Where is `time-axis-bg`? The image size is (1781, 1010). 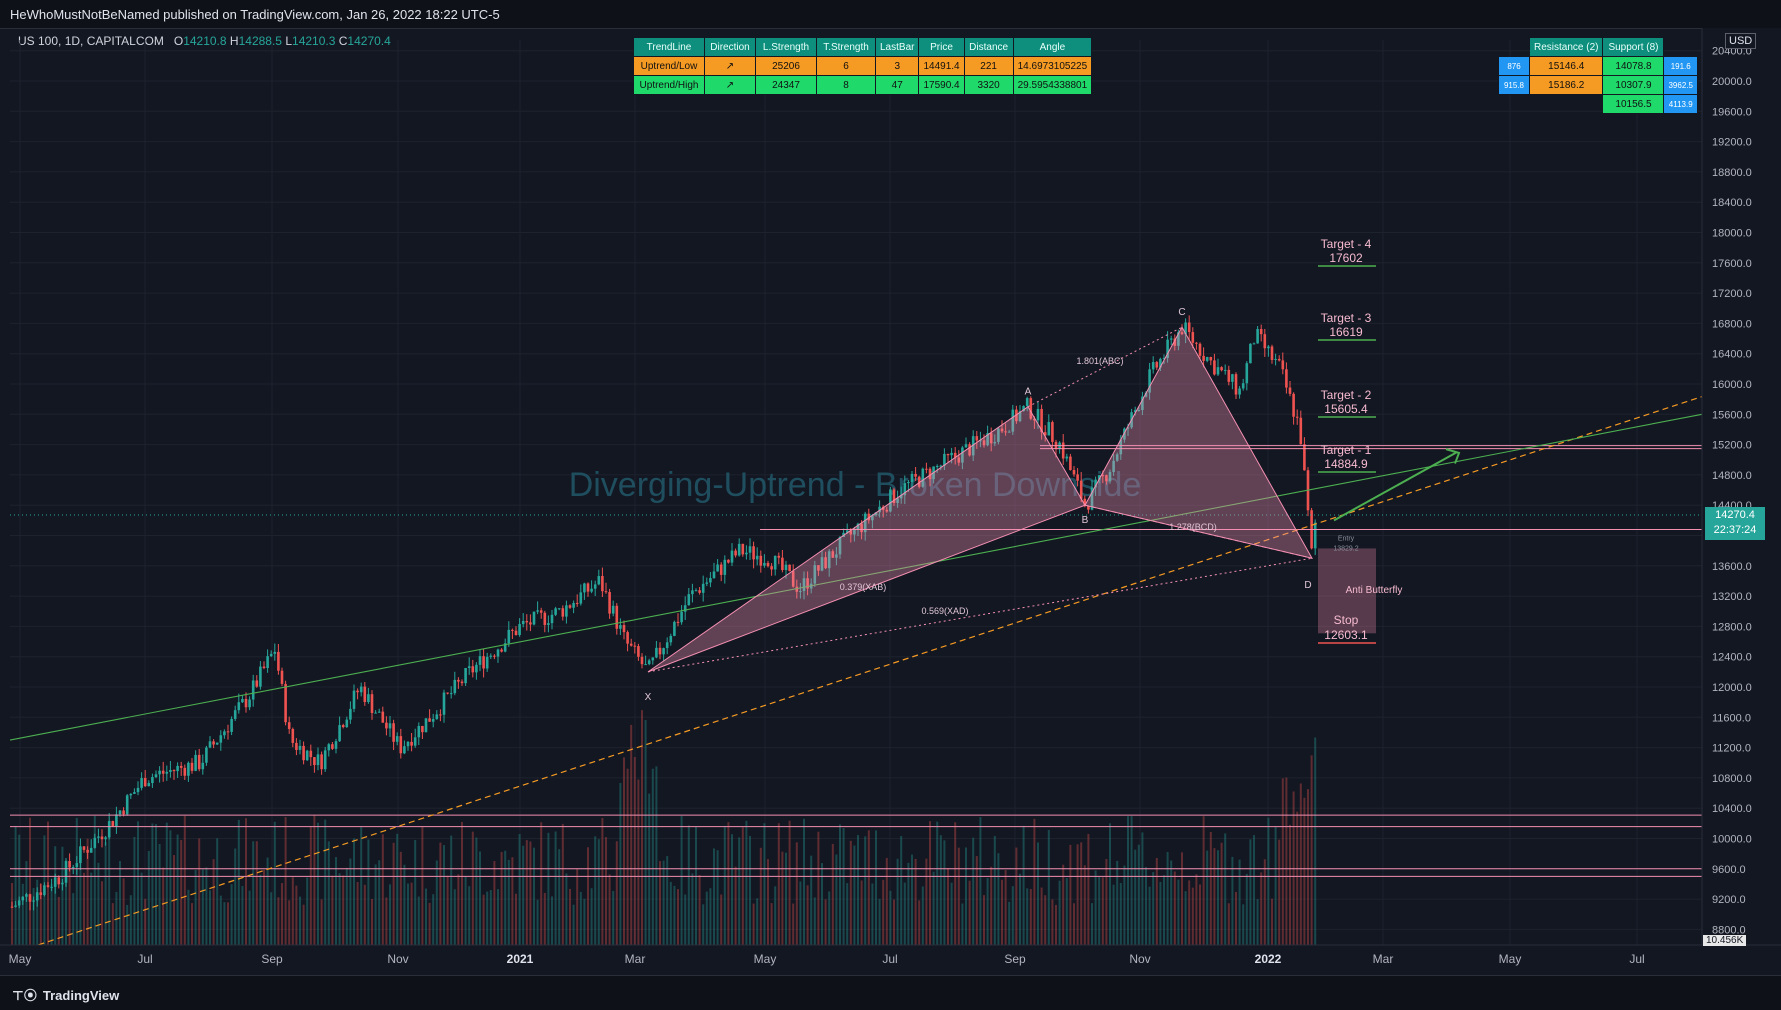 time-axis-bg is located at coordinates (851, 960).